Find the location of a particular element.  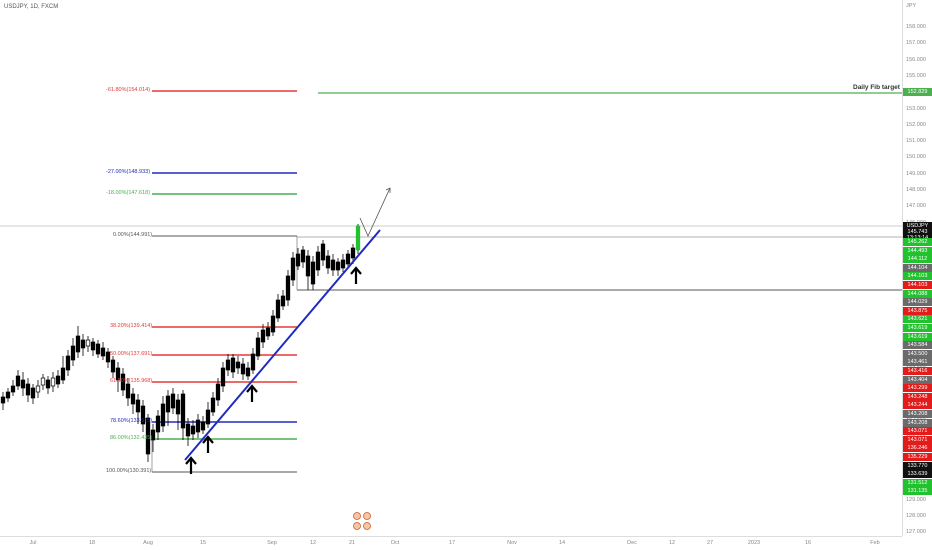

price-badge: 143.208 is located at coordinates (917, 422).